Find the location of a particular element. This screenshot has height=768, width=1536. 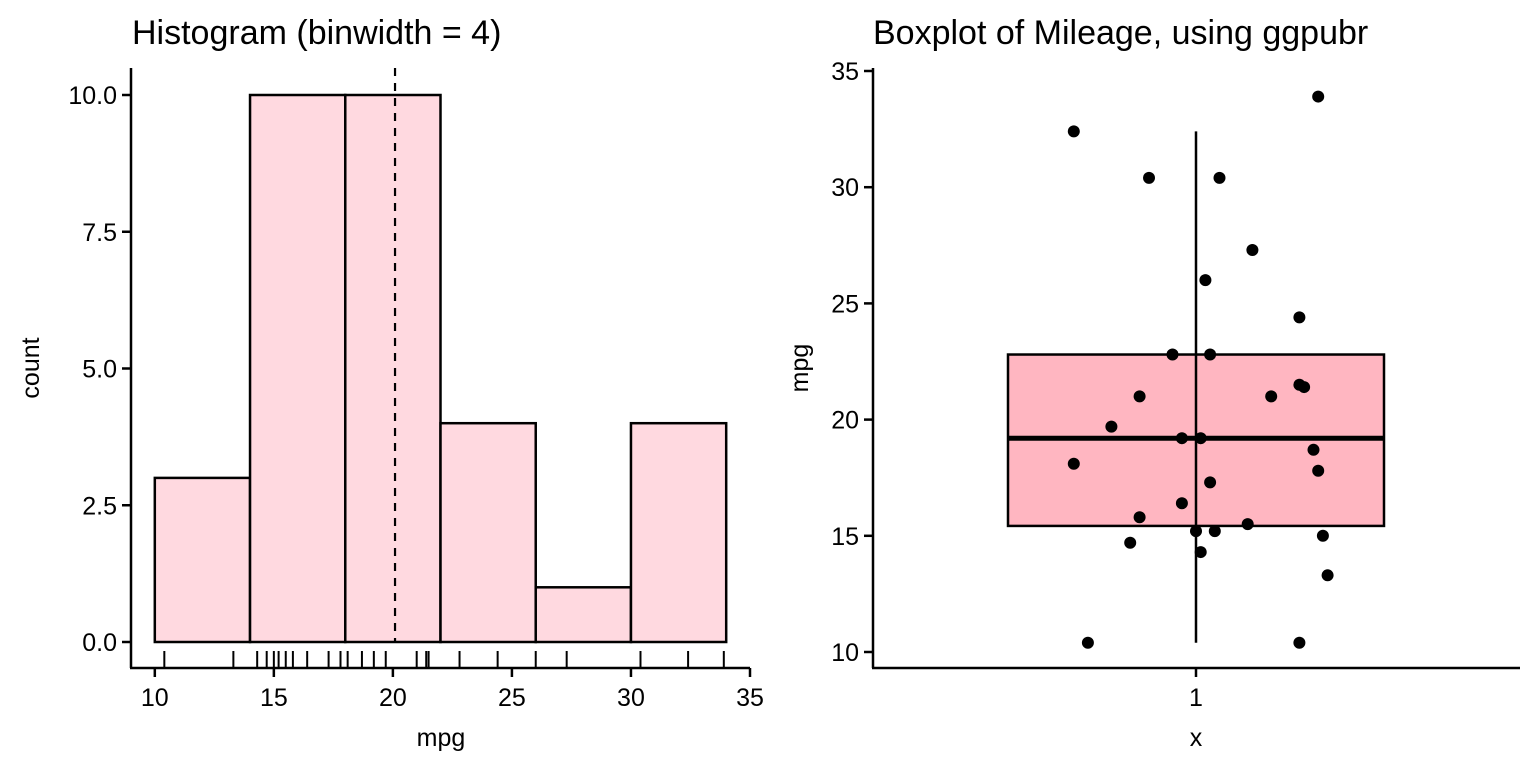

histogram-y-tick-label-4: 10.0 is located at coordinates (92, 96).